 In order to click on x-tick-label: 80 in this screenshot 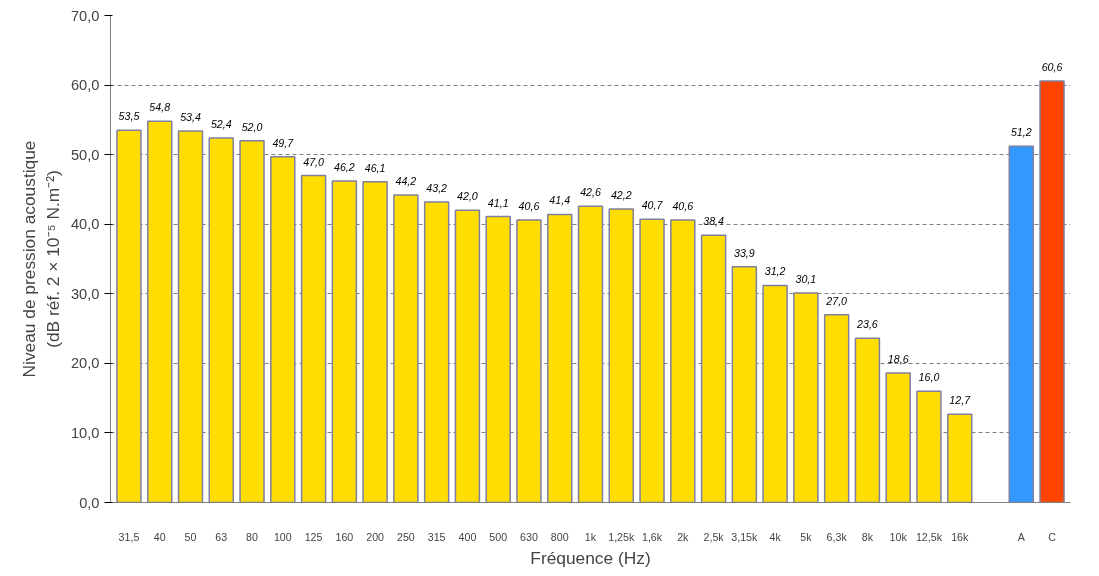, I will do `click(252, 536)`.